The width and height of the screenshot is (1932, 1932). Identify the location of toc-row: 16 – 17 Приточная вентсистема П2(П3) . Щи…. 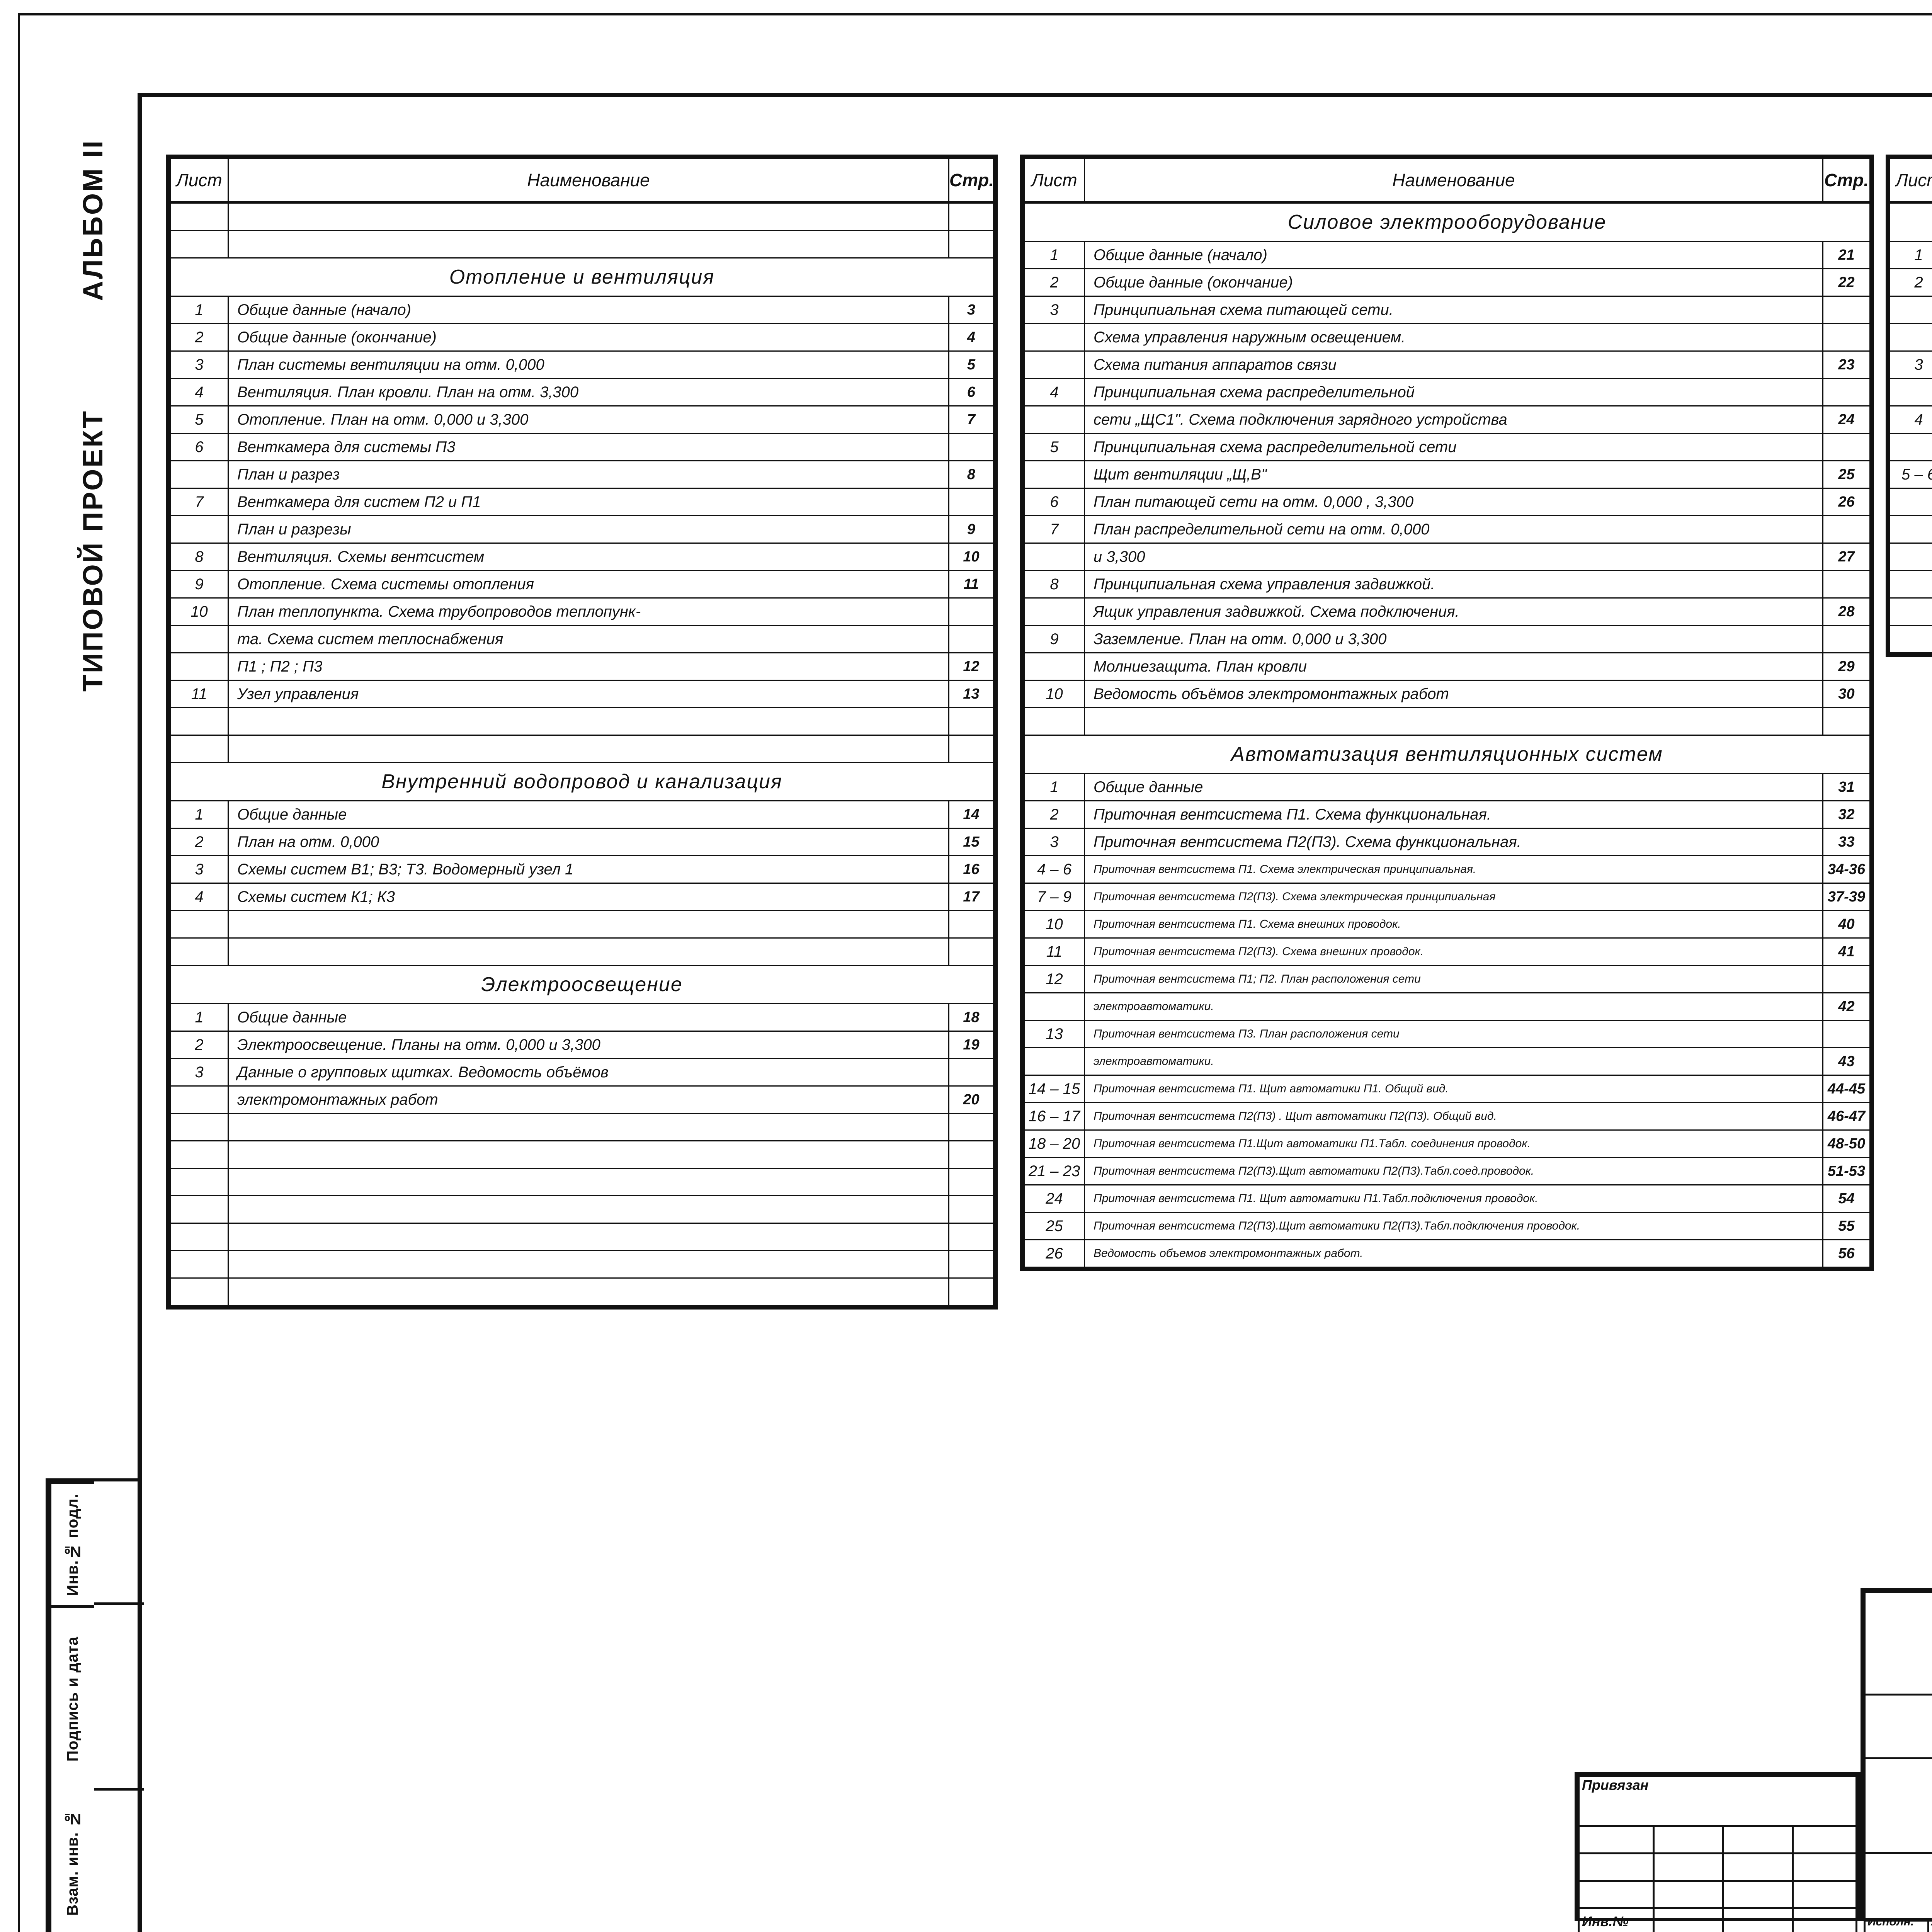
(1447, 1116).